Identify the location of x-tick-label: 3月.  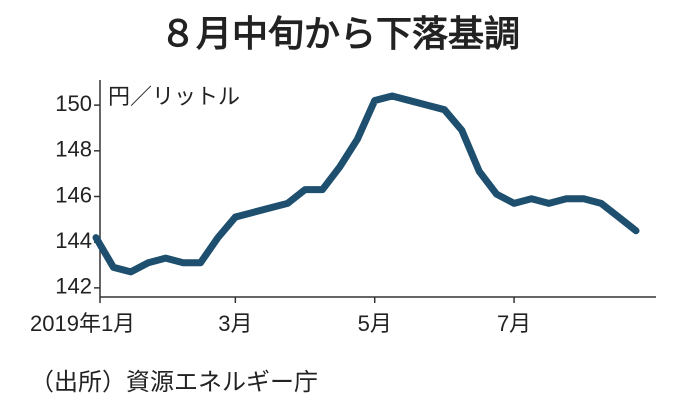
(235, 323).